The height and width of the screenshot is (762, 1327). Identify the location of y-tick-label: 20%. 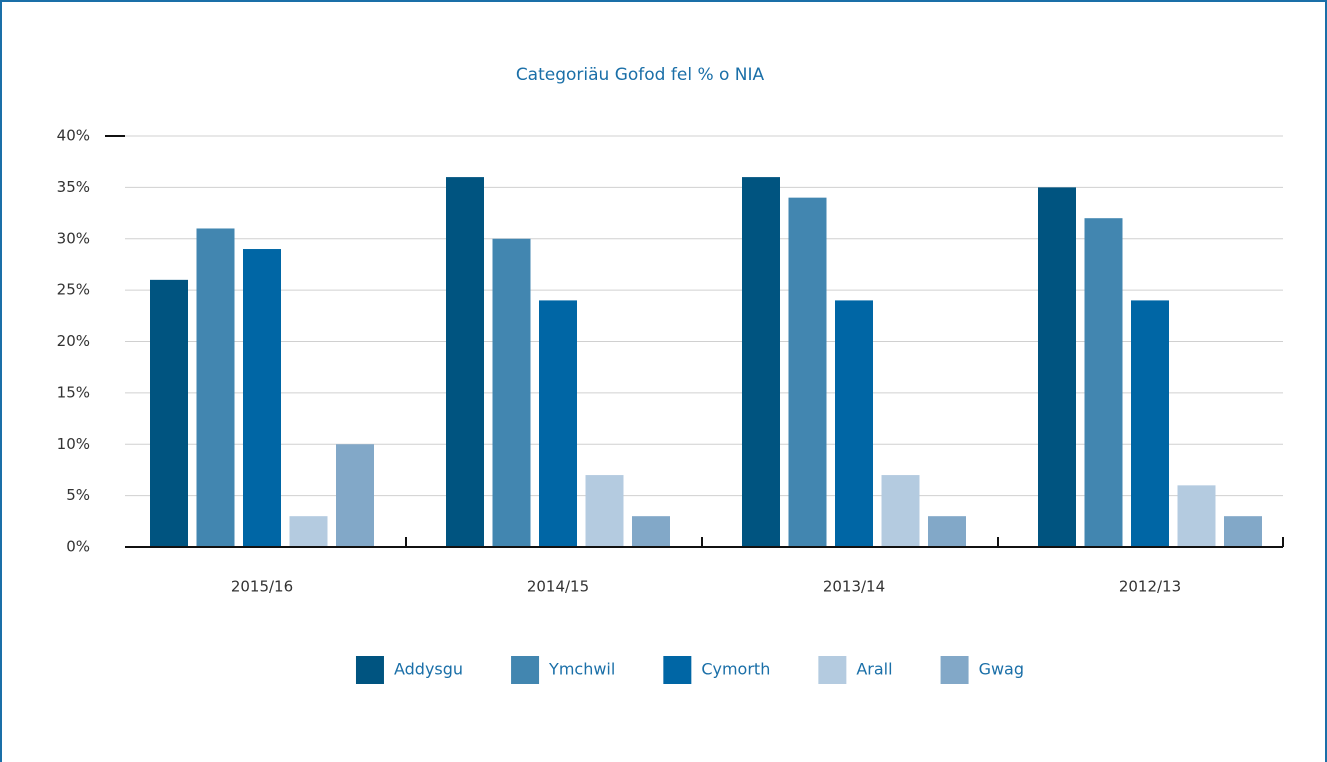
(73, 341).